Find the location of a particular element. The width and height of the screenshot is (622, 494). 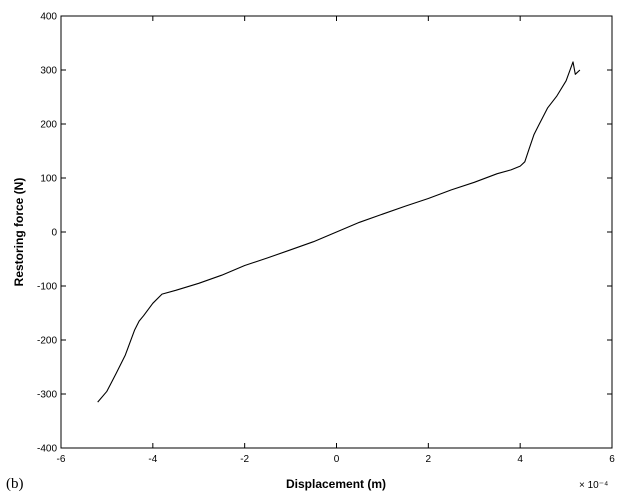

x-tick-label: -2 is located at coordinates (244, 459).